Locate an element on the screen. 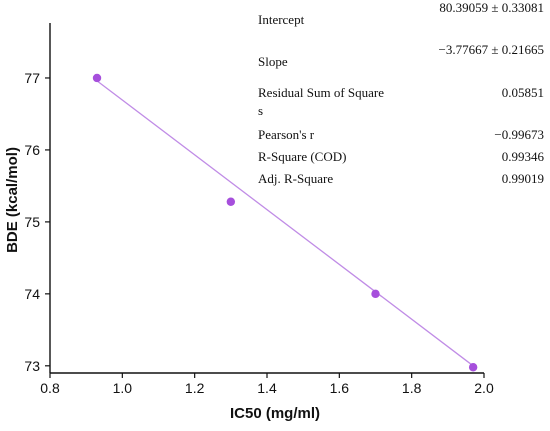  y-tick-label: 75 is located at coordinates (32, 222).